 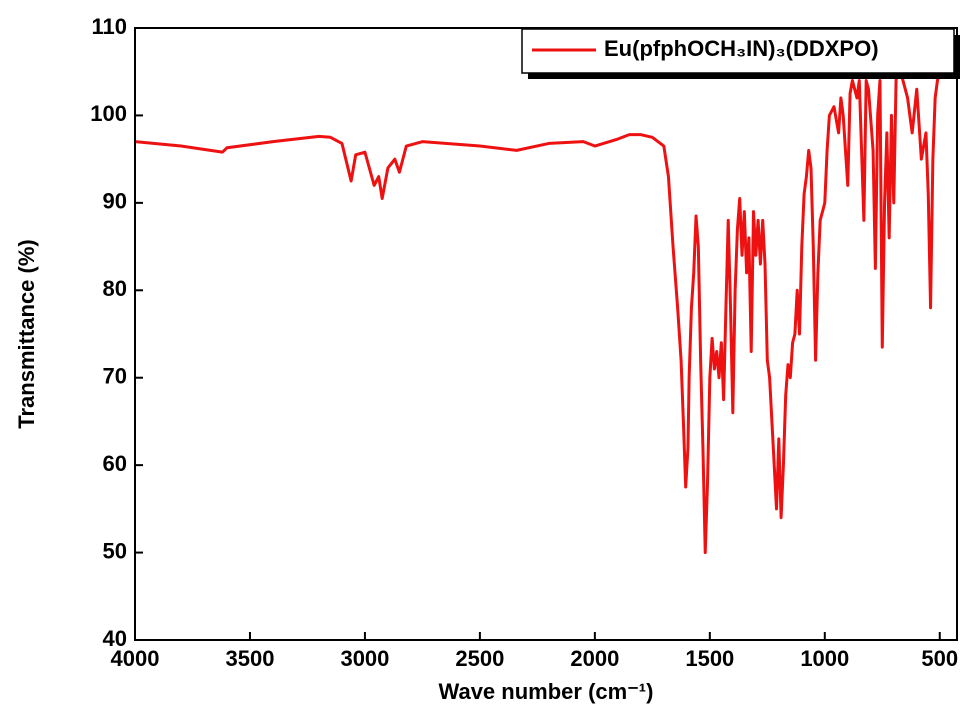 I want to click on x-tick-label: 1500, so click(x=709, y=658).